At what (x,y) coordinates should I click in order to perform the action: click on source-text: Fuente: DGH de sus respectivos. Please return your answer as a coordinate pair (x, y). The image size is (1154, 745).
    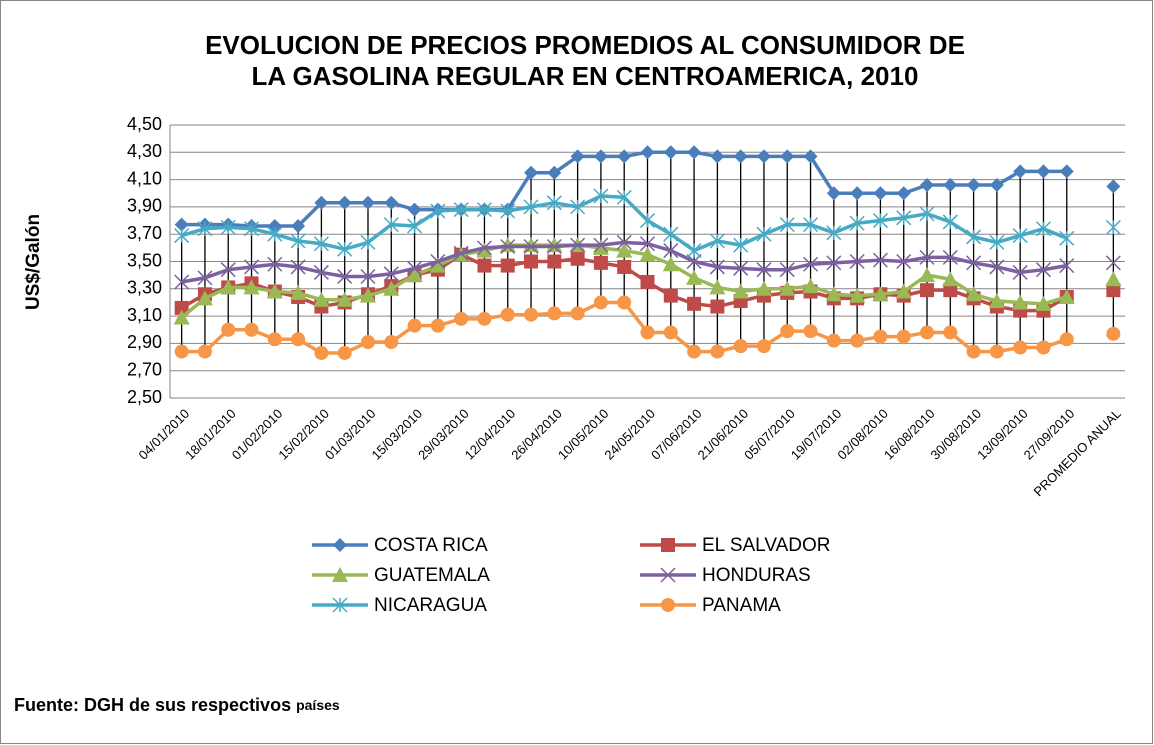
    Looking at the image, I should click on (152, 705).